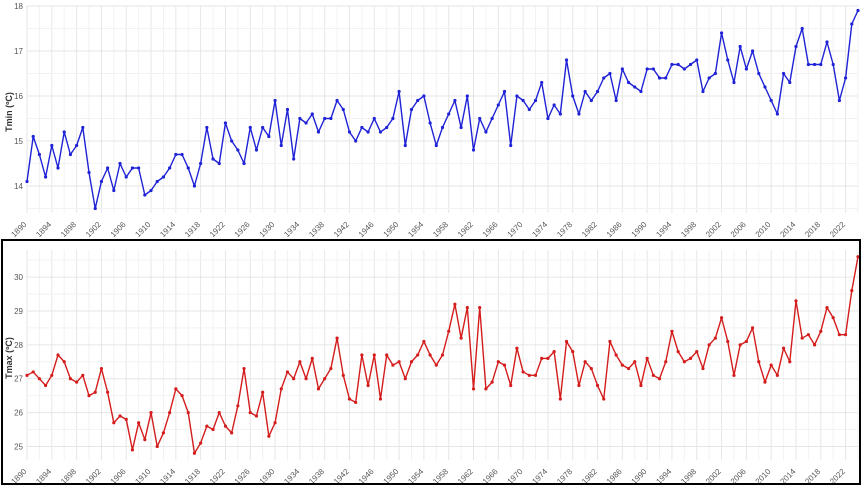  I want to click on y-tick-label: 26, so click(18, 413).